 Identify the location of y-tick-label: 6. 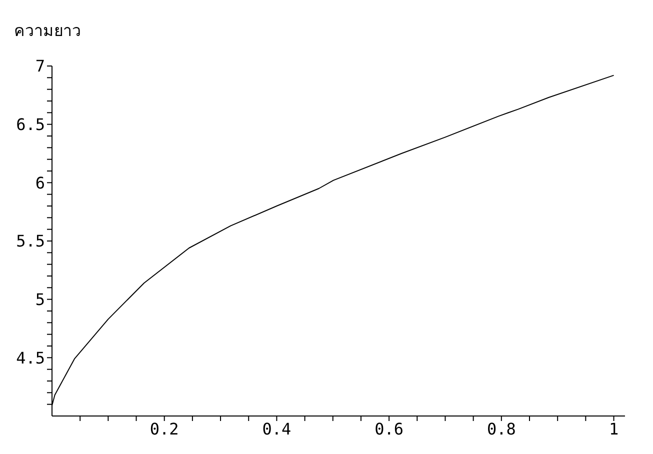
(40, 182).